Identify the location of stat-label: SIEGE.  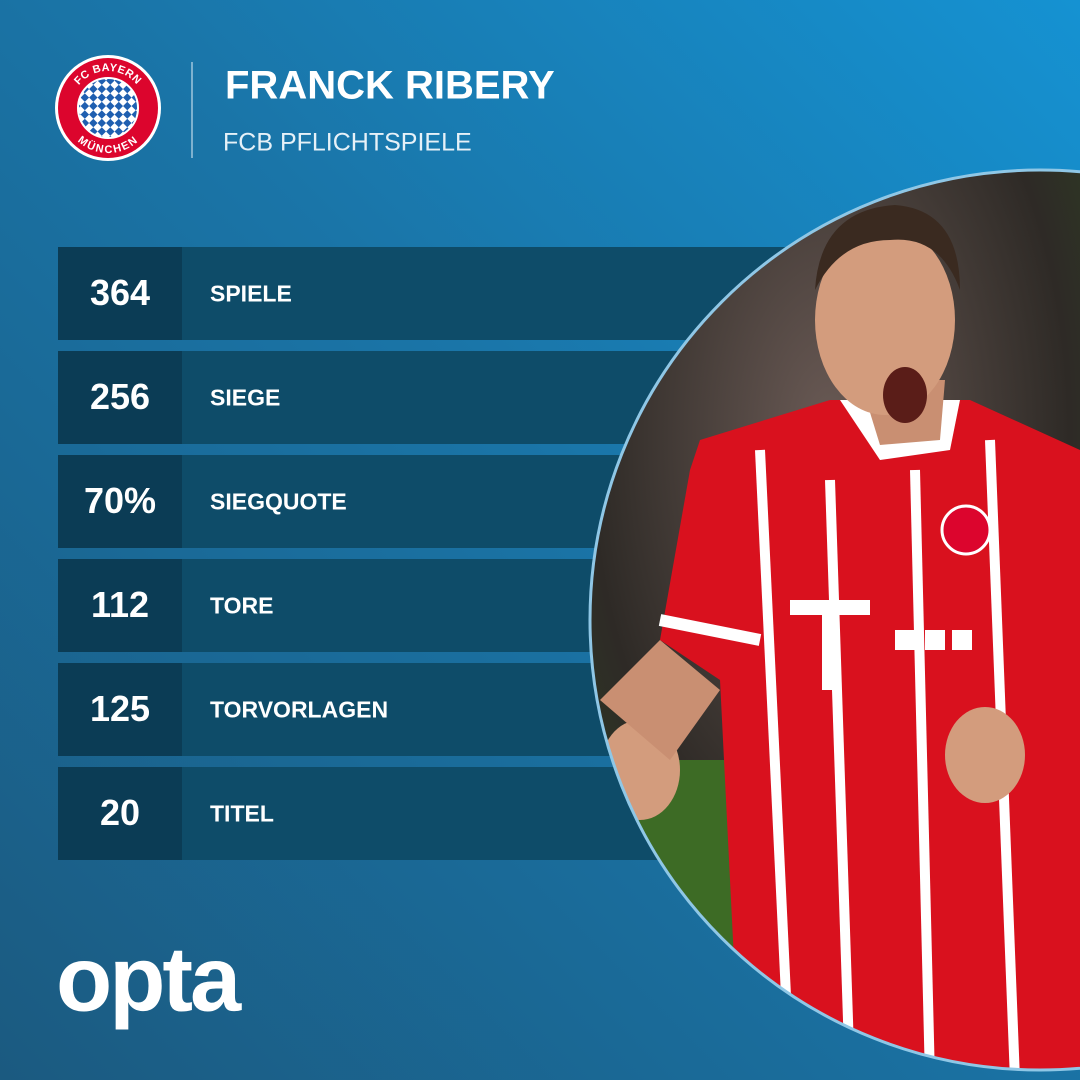
(245, 398).